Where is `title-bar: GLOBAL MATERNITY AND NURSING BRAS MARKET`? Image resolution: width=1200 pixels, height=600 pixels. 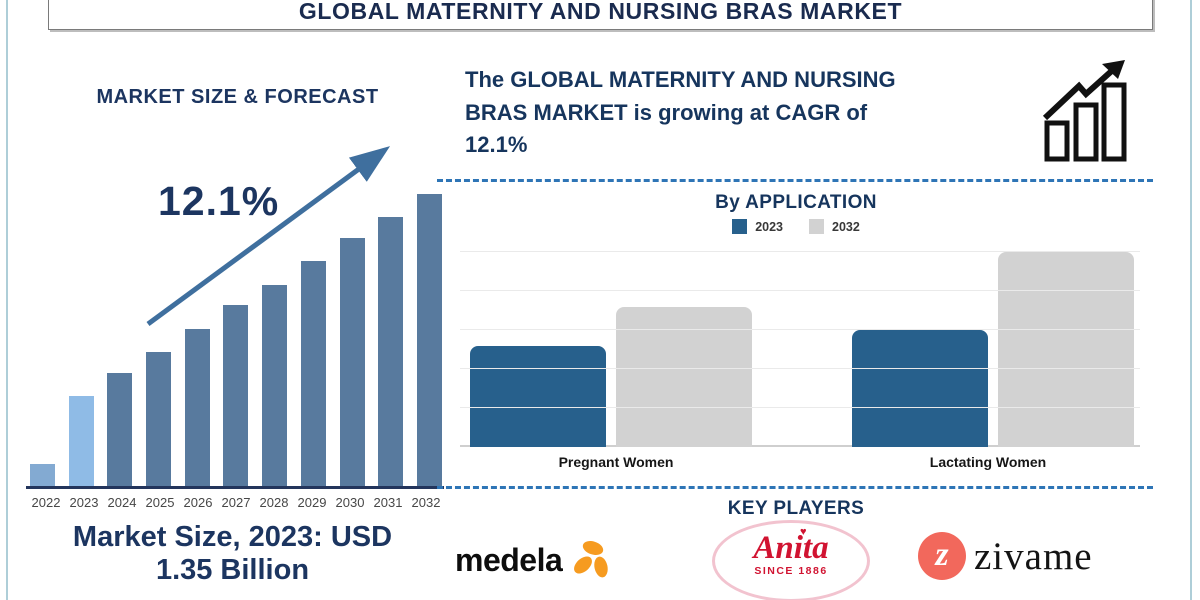
title-bar: GLOBAL MATERNITY AND NURSING BRAS MARKET is located at coordinates (600, 15).